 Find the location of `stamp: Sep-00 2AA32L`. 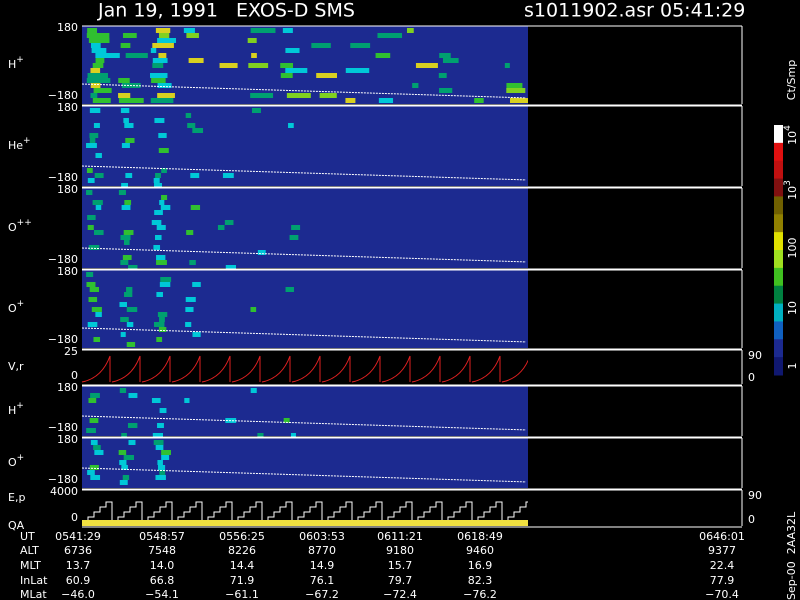

stamp: Sep-00 2AA32L is located at coordinates (791, 555).